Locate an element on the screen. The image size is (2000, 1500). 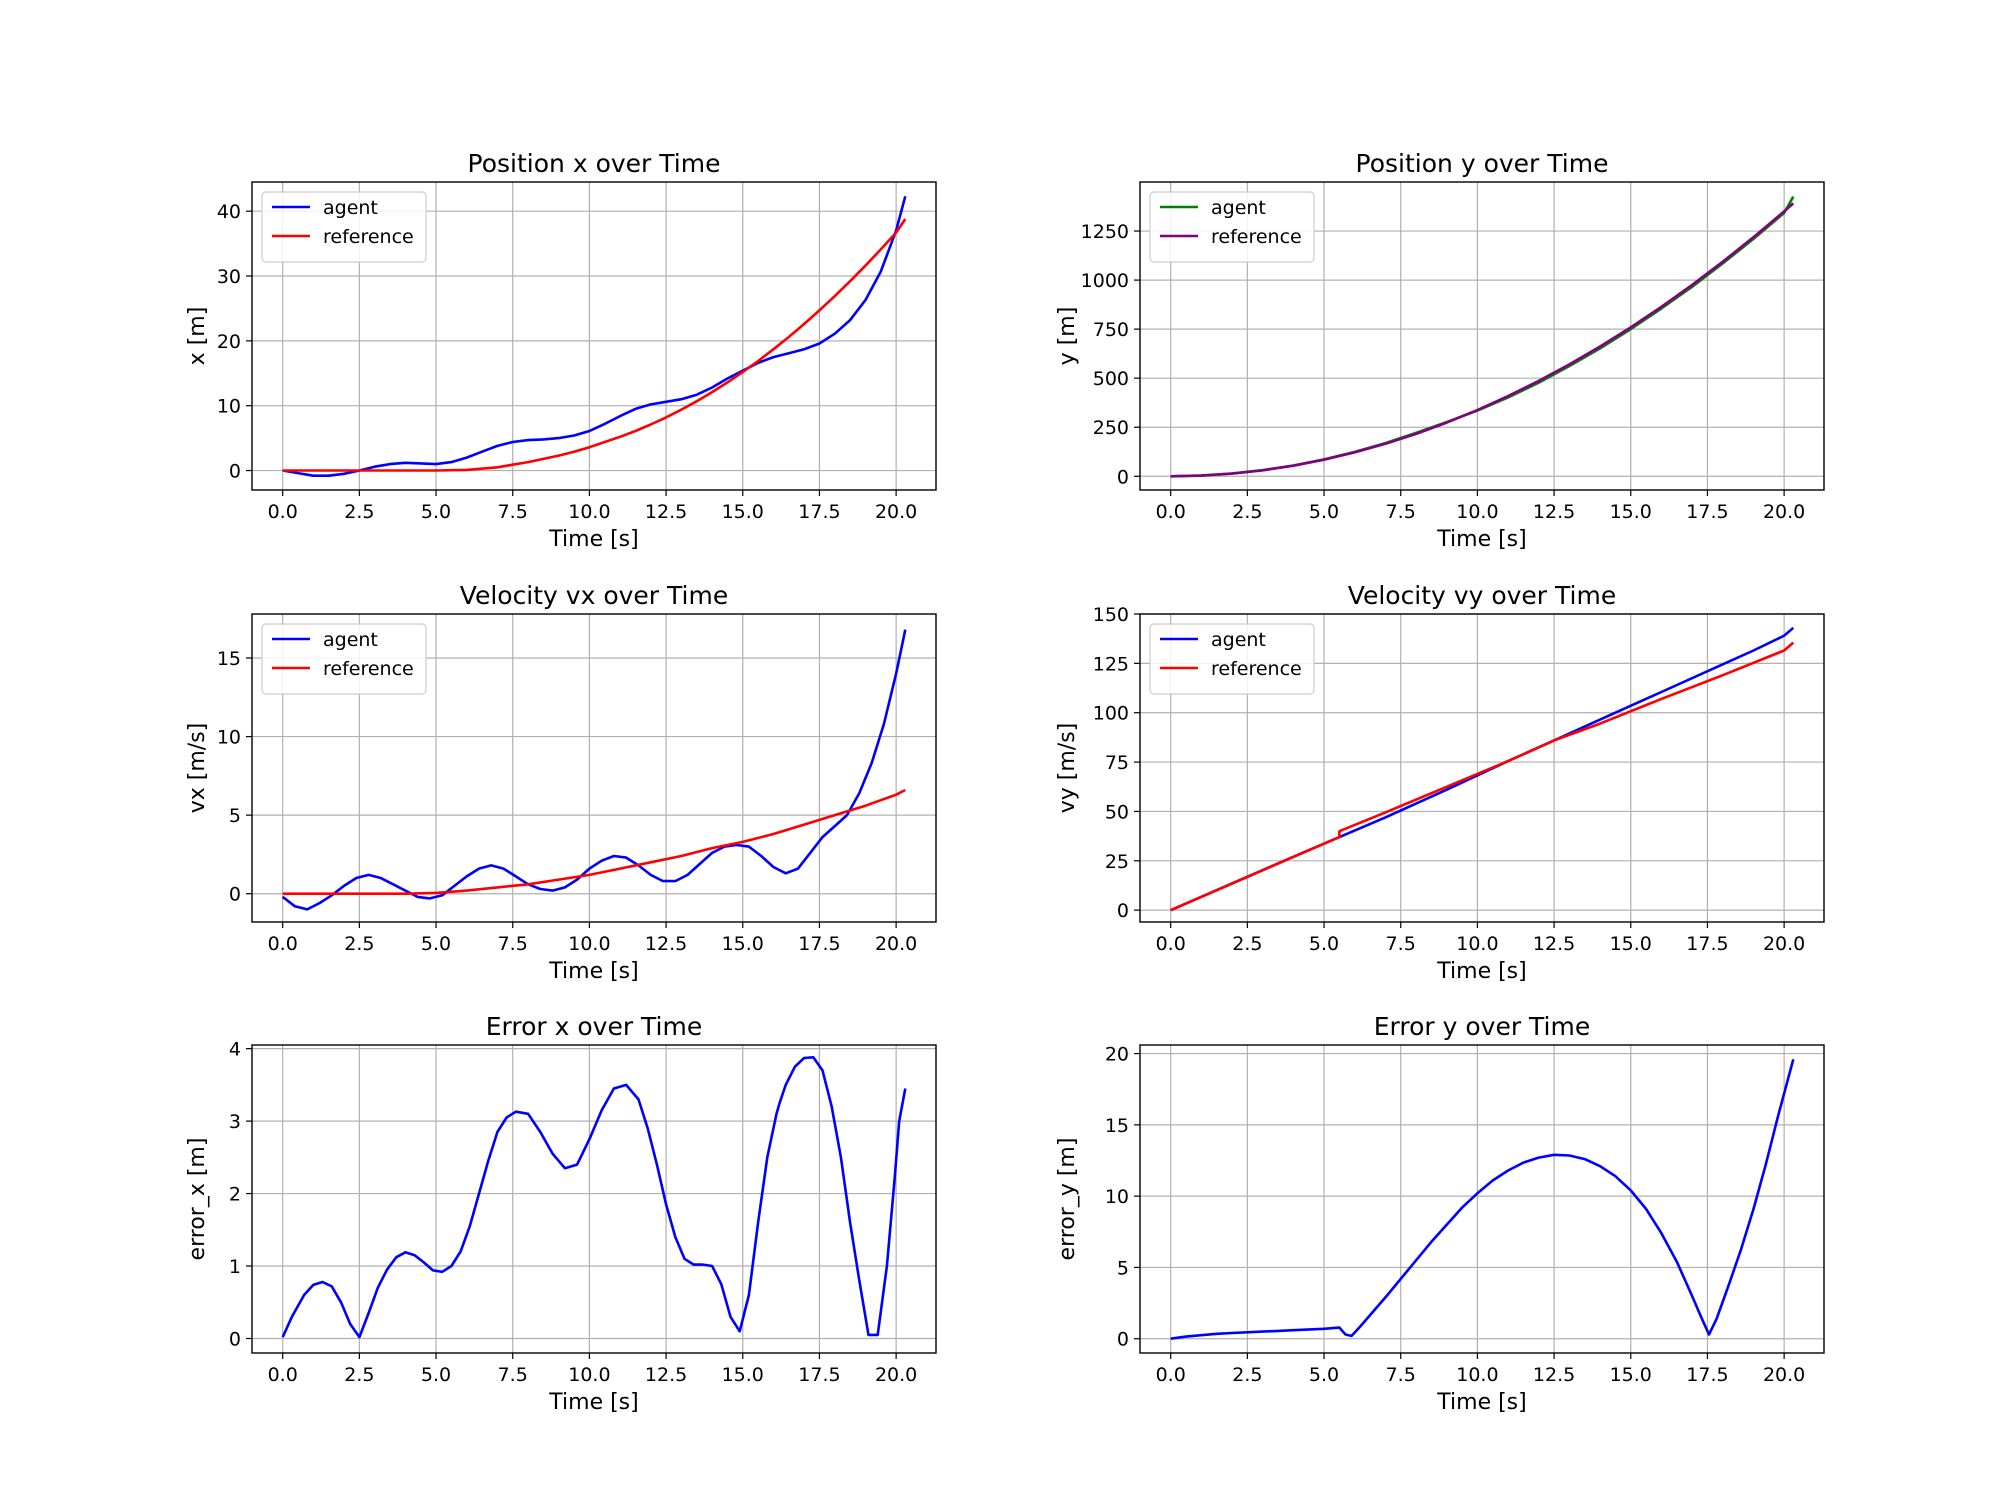
y-tick-label: 1 is located at coordinates (235, 1267).